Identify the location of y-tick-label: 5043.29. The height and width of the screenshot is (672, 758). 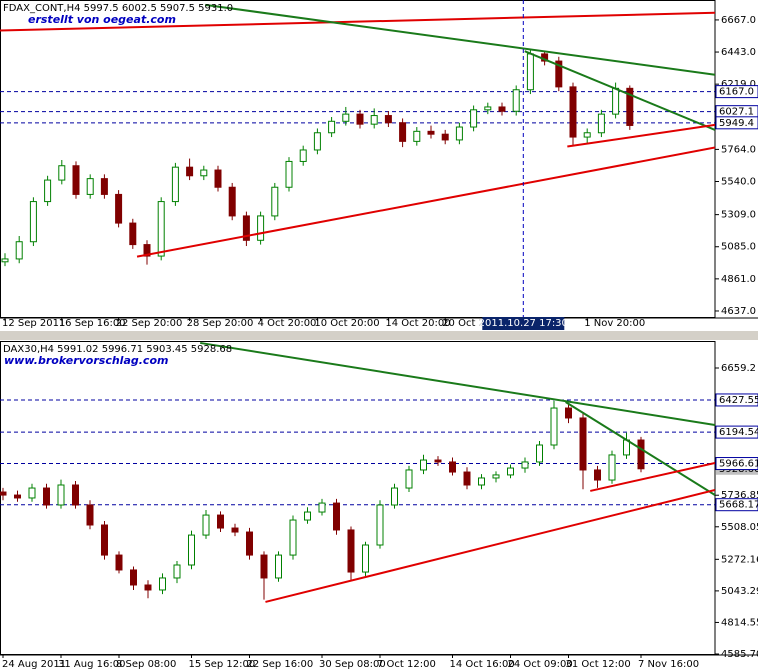
(739, 591).